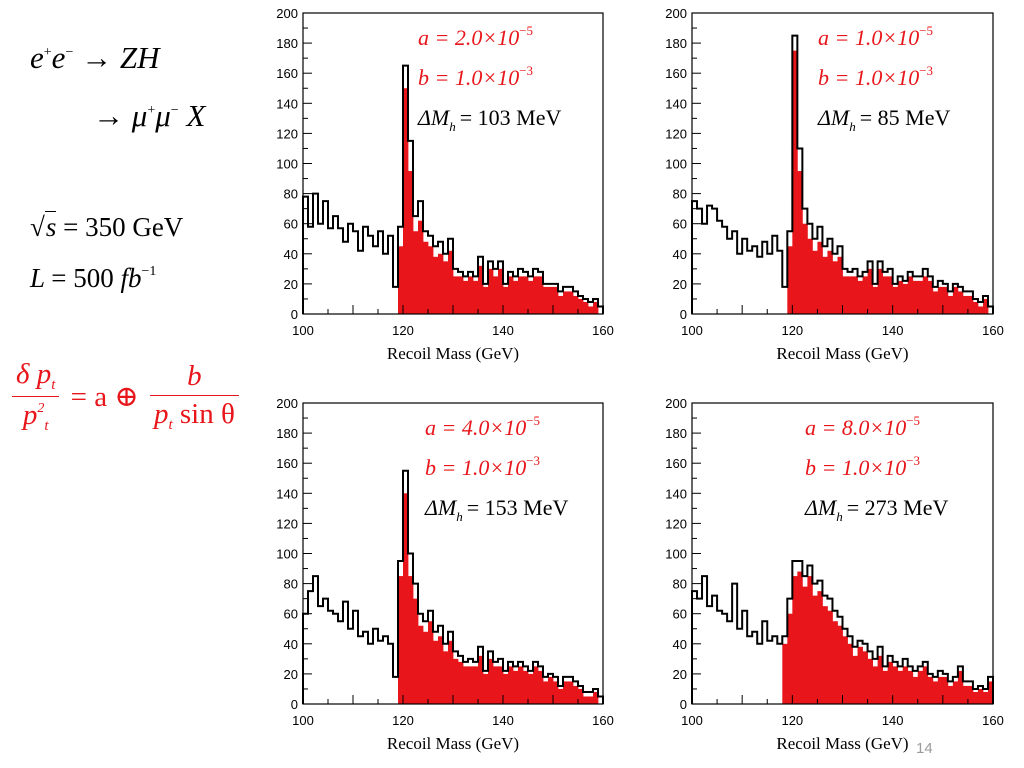 This screenshot has height=768, width=1024. Describe the element at coordinates (926, 30) in the screenshot. I see `annotation-exponent: −5` at that location.